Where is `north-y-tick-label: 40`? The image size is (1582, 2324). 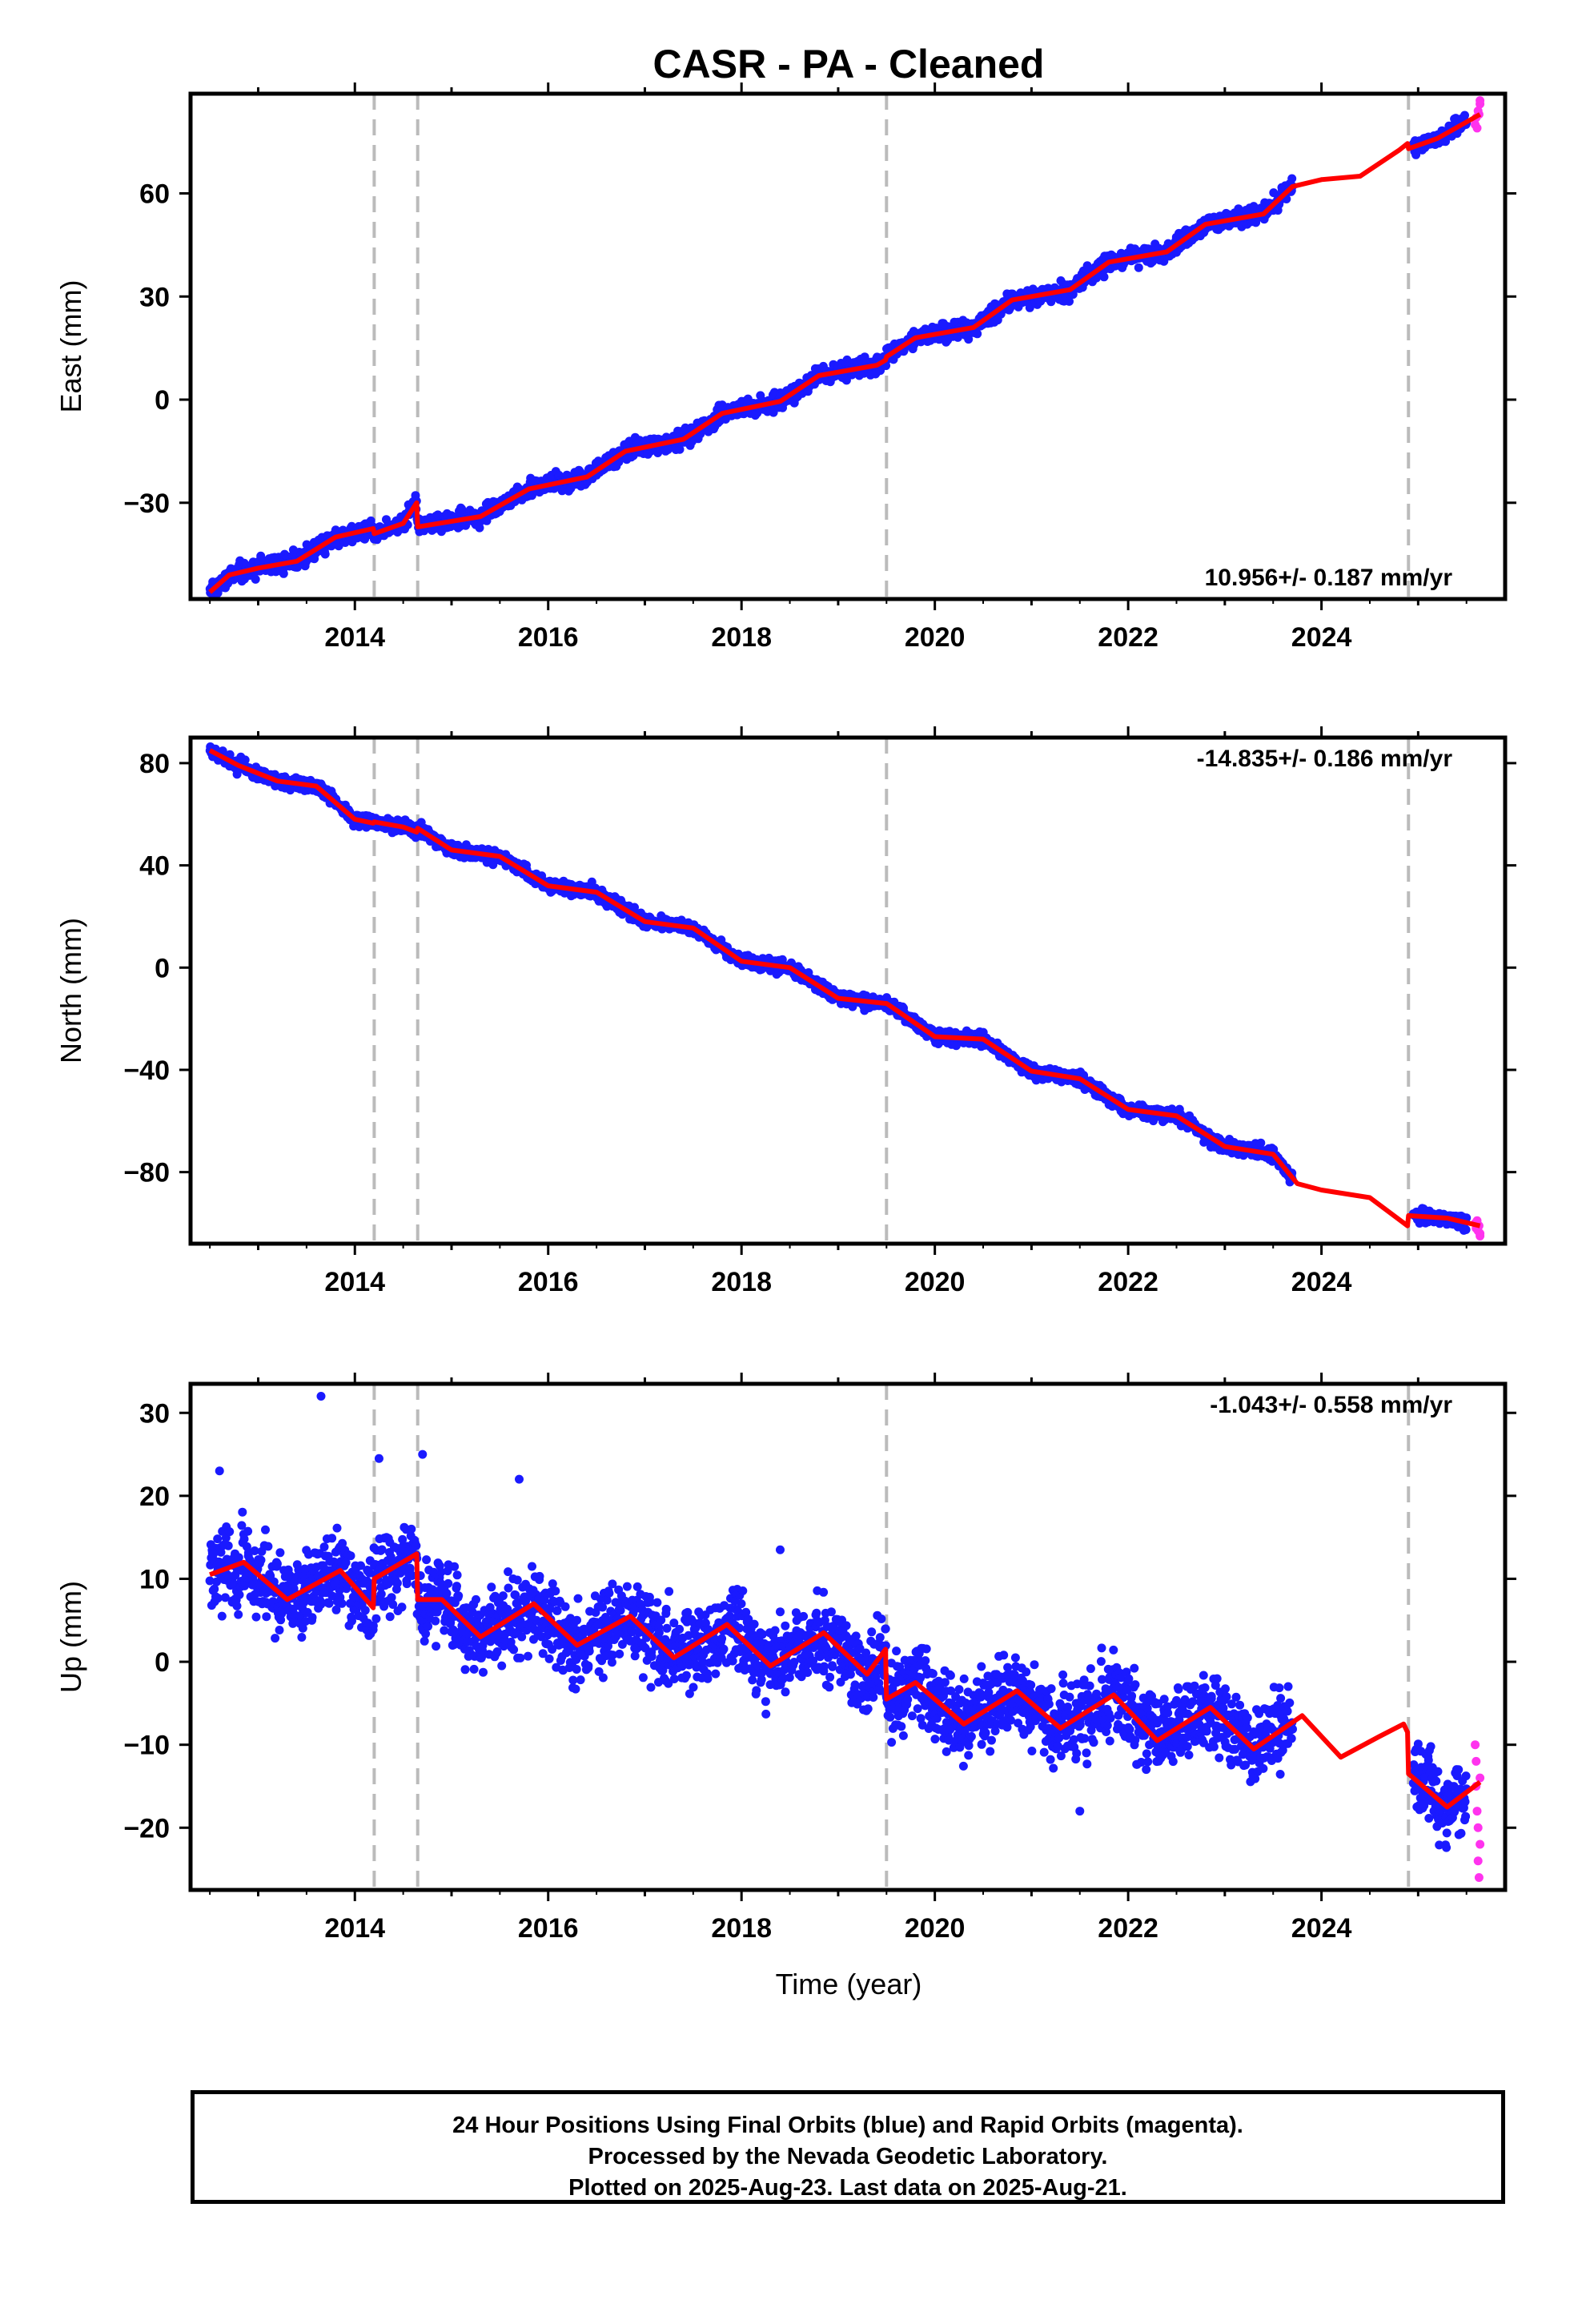 north-y-tick-label: 40 is located at coordinates (154, 866).